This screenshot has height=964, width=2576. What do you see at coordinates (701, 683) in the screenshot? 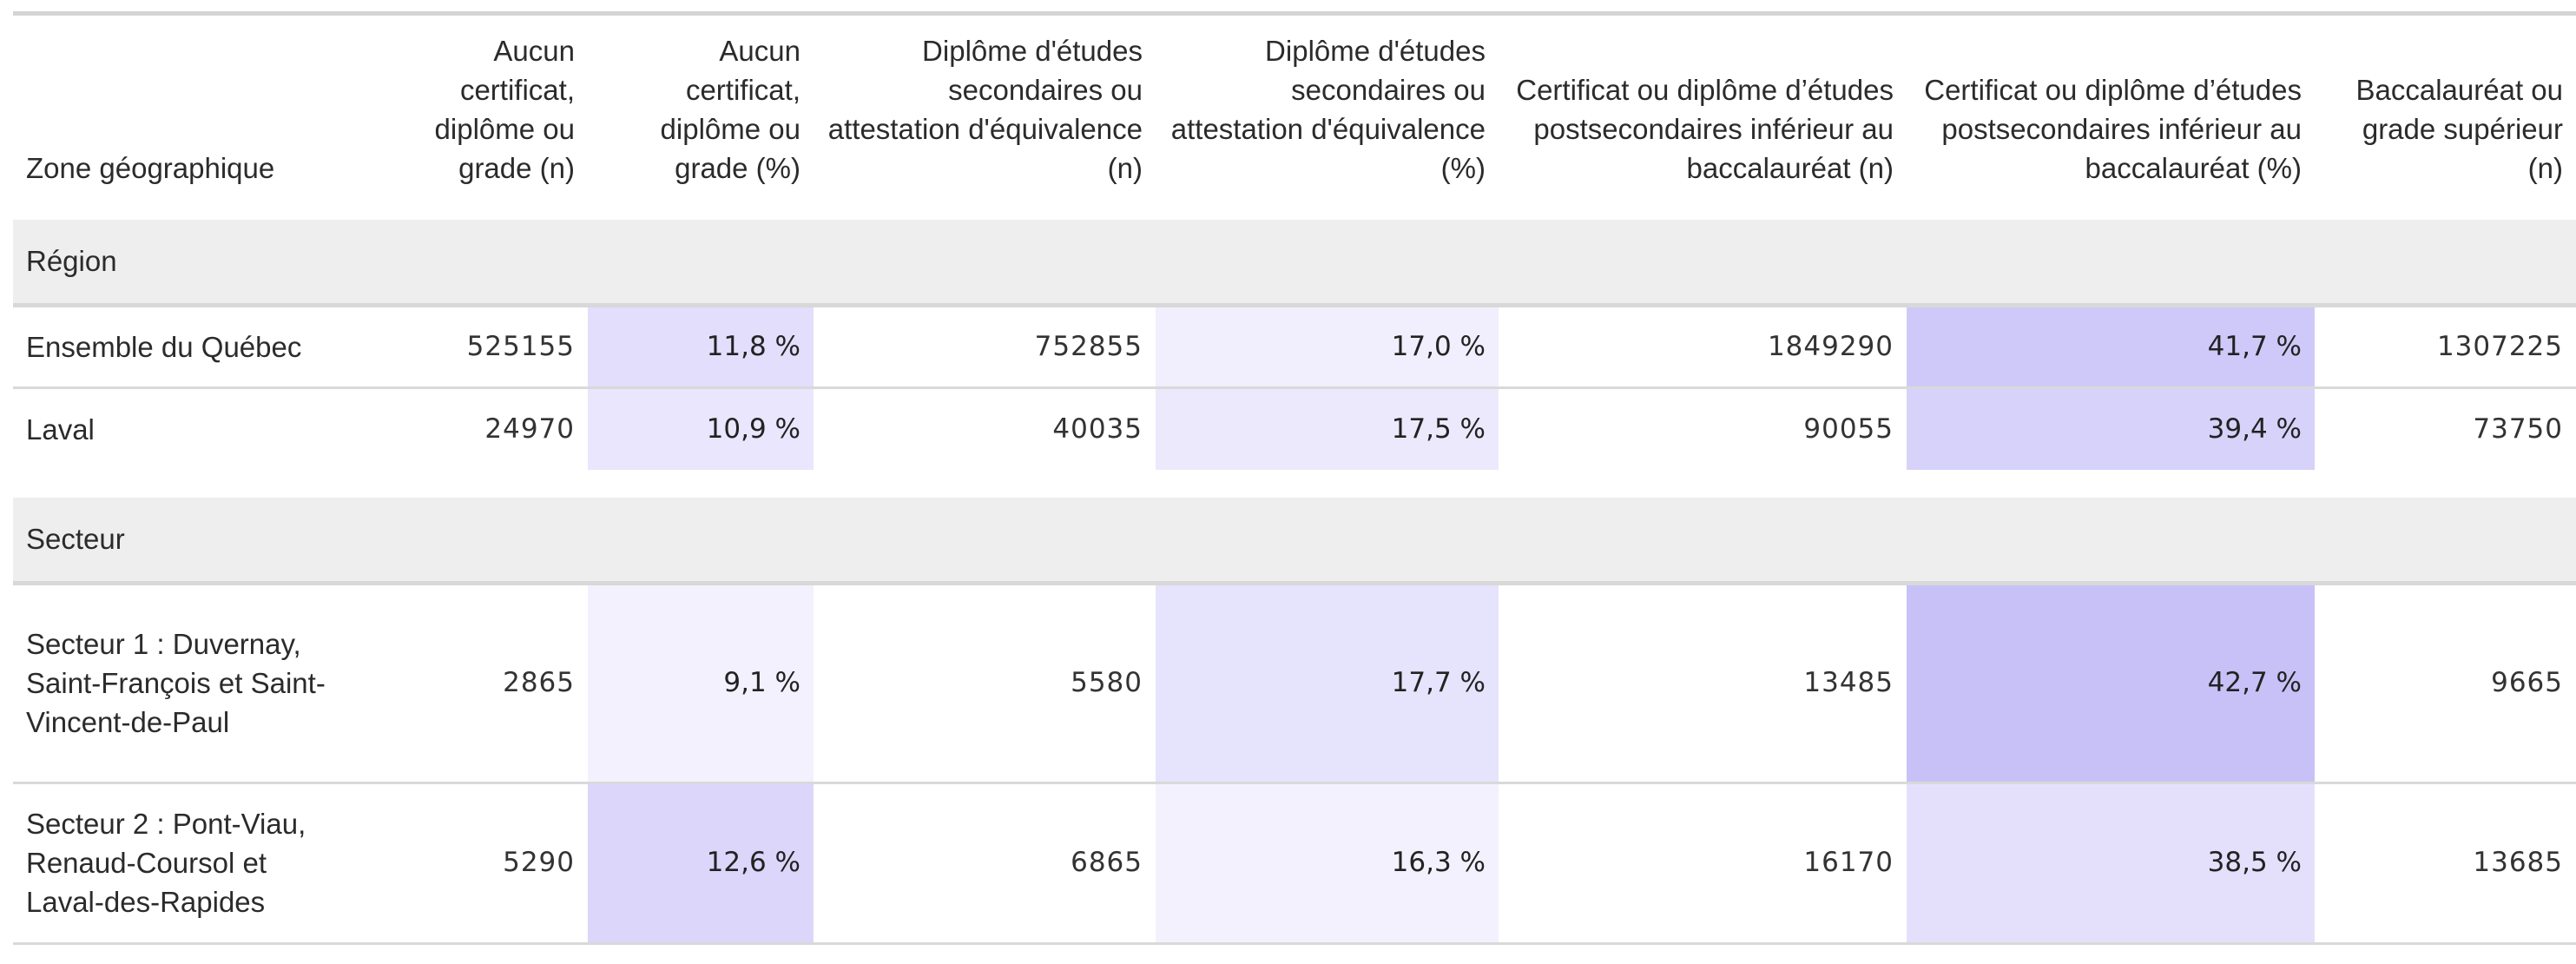
I see `percent-cell: 9,1 %` at bounding box center [701, 683].